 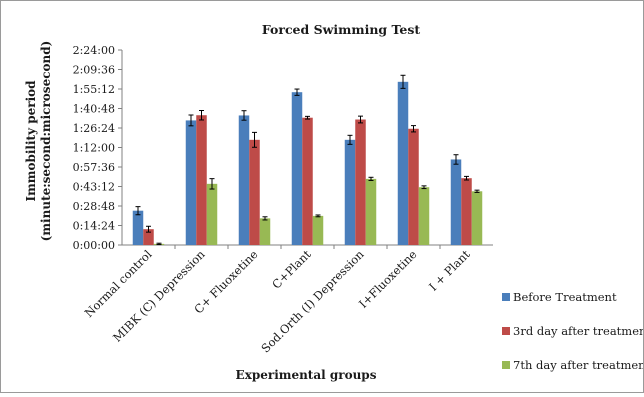 What do you see at coordinates (31, 141) in the screenshot?
I see `y-axis-title-line1: Immobility period` at bounding box center [31, 141].